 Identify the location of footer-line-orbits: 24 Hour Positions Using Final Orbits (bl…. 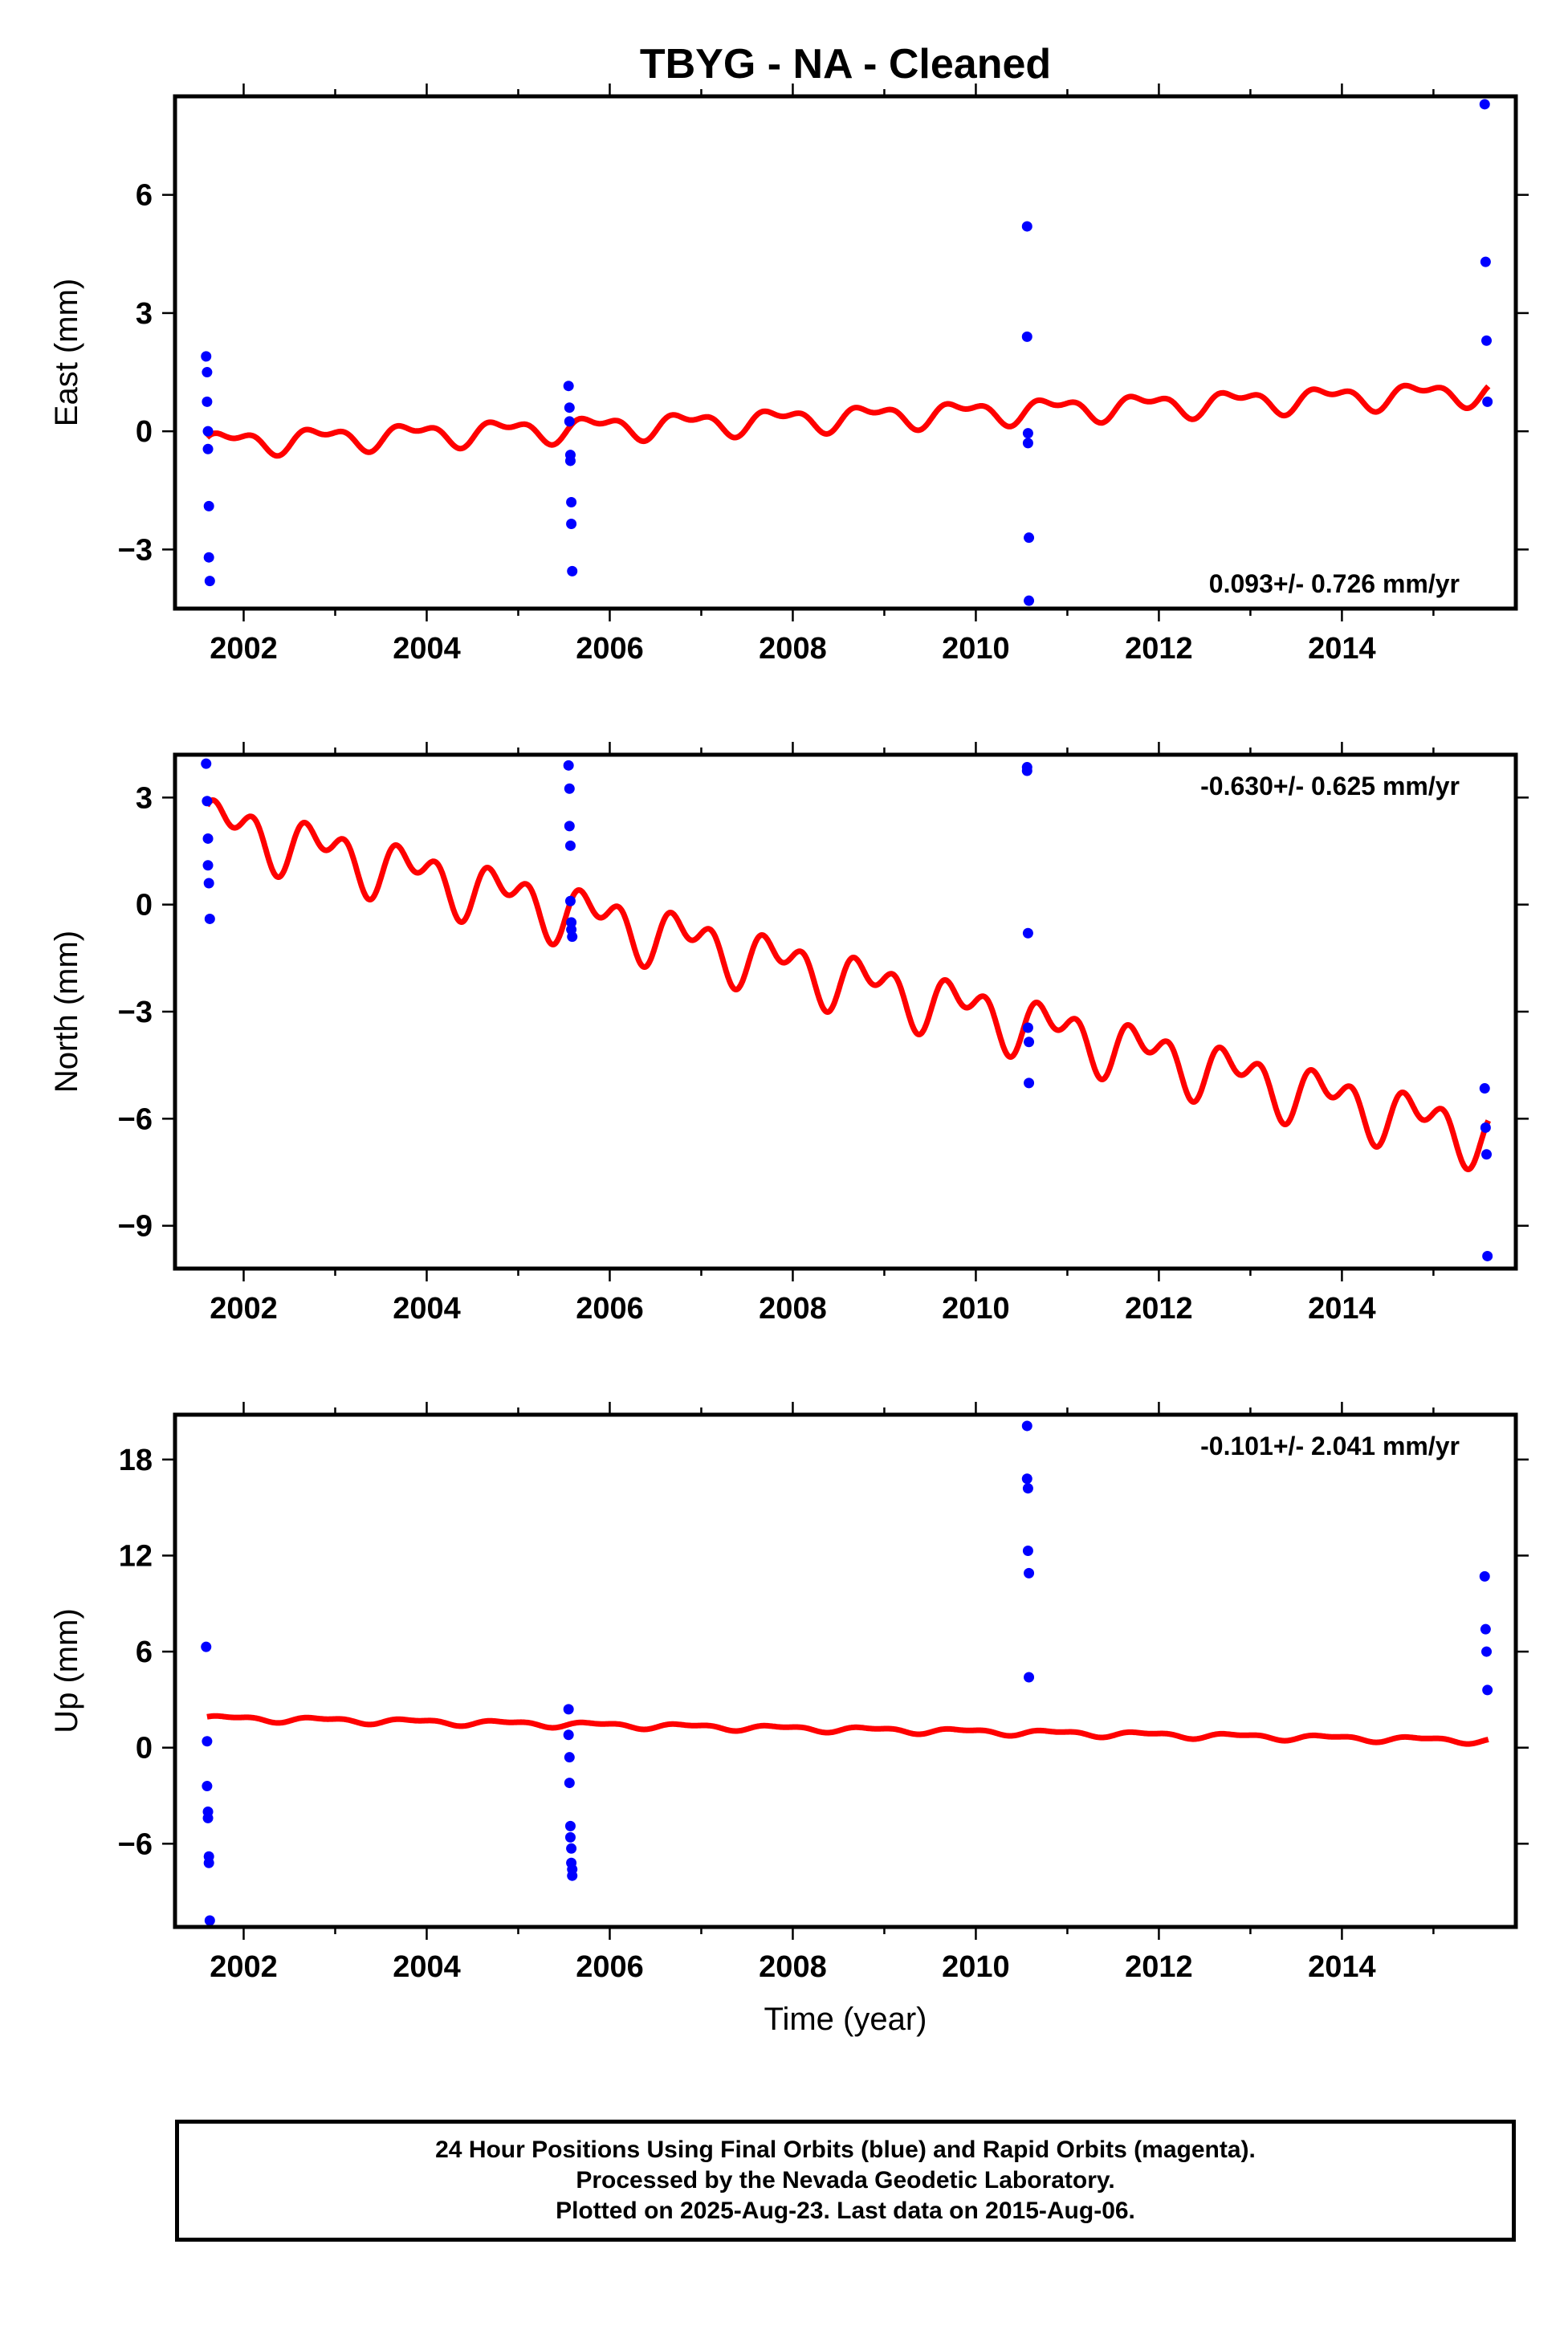
(845, 2150).